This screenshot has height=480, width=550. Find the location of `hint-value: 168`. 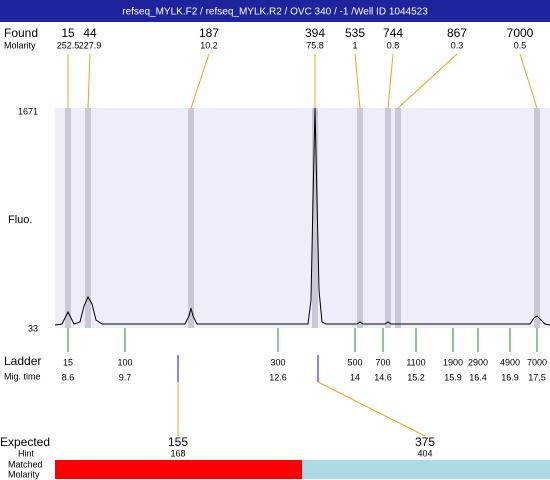

hint-value: 168 is located at coordinates (177, 453).